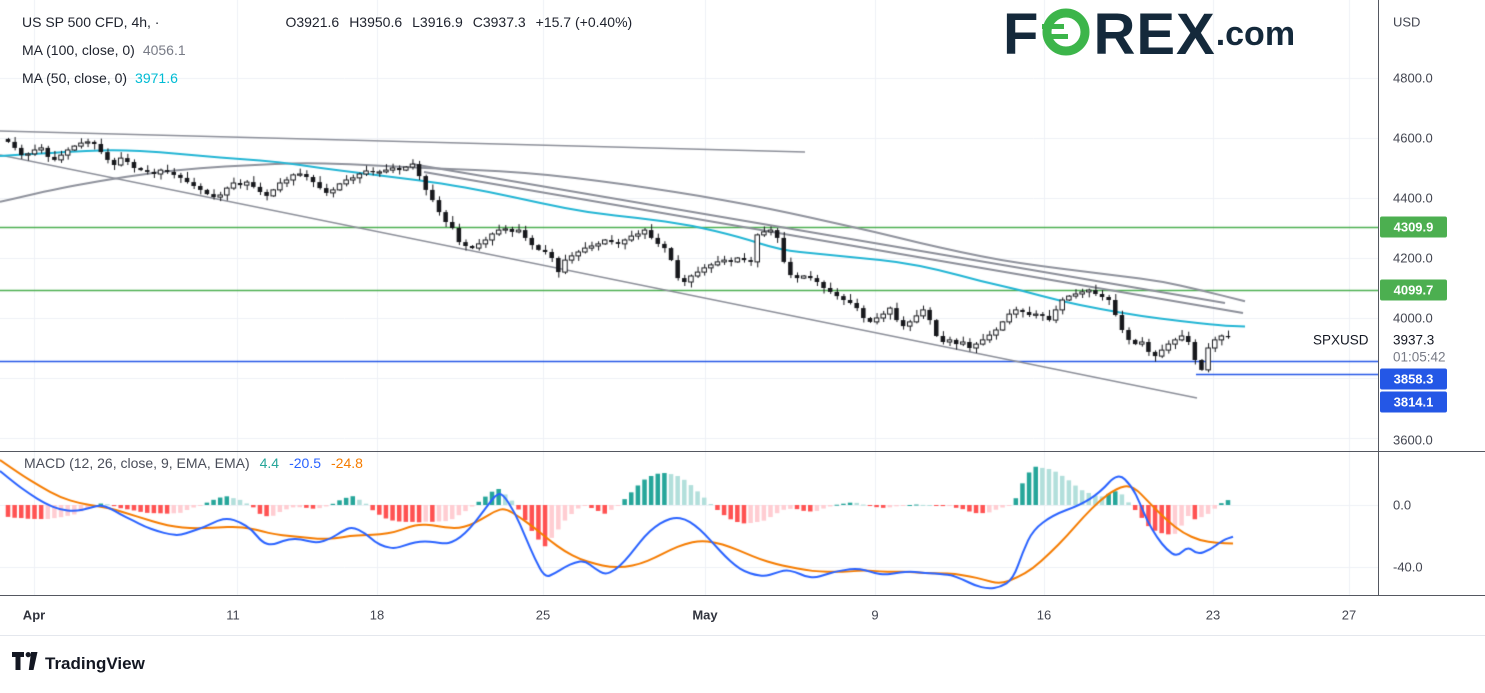  Describe the element at coordinates (164, 50) in the screenshot. I see `ma100-legend-value: 4056.1` at that location.